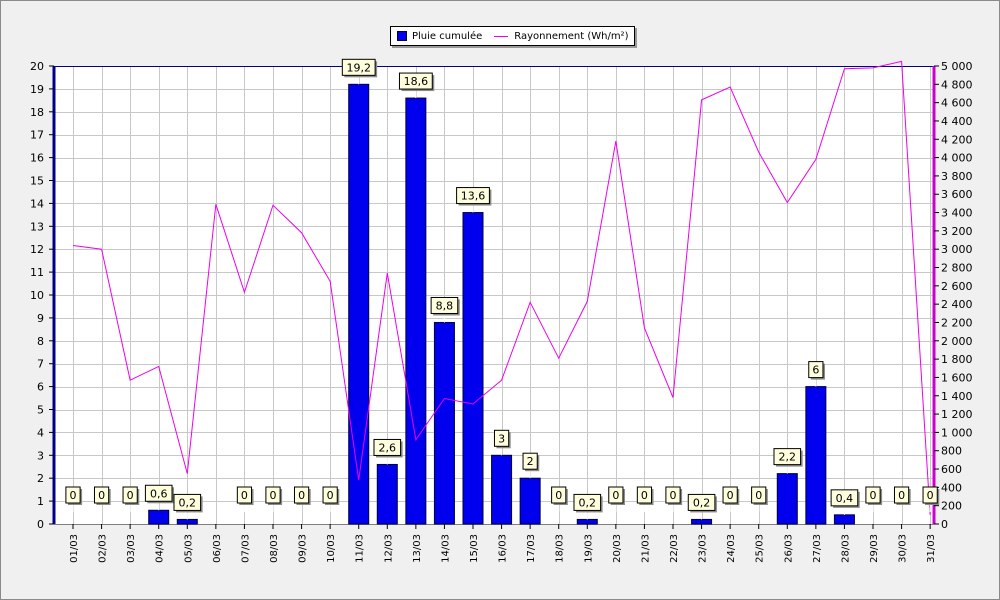 Image resolution: width=1000 pixels, height=600 pixels. What do you see at coordinates (957, 66) in the screenshot?
I see `right-axis-tick-label: 5 000` at bounding box center [957, 66].